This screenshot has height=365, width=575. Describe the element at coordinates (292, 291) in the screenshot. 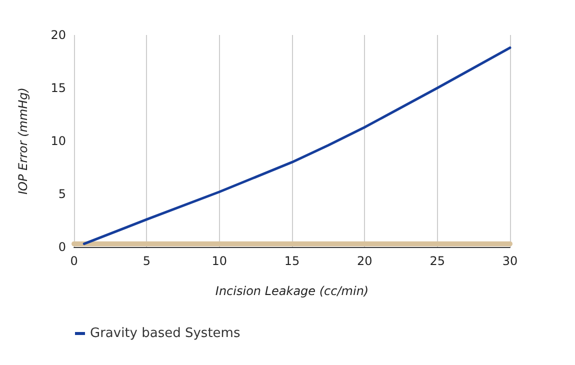

I see `x-axis-title: Incision Leakage (cc/min)` at that location.